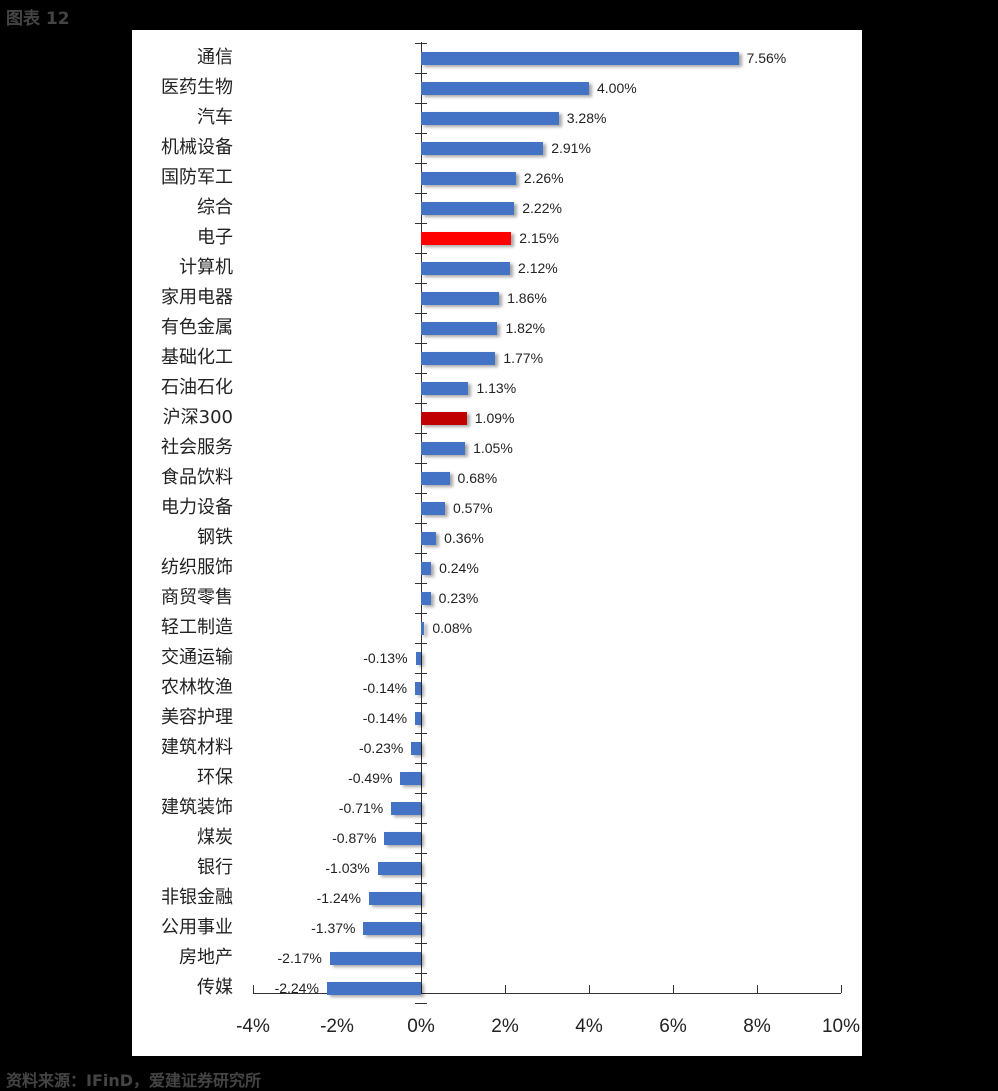 This screenshot has width=998, height=1091. I want to click on category-label: 美容护理, so click(197, 717).